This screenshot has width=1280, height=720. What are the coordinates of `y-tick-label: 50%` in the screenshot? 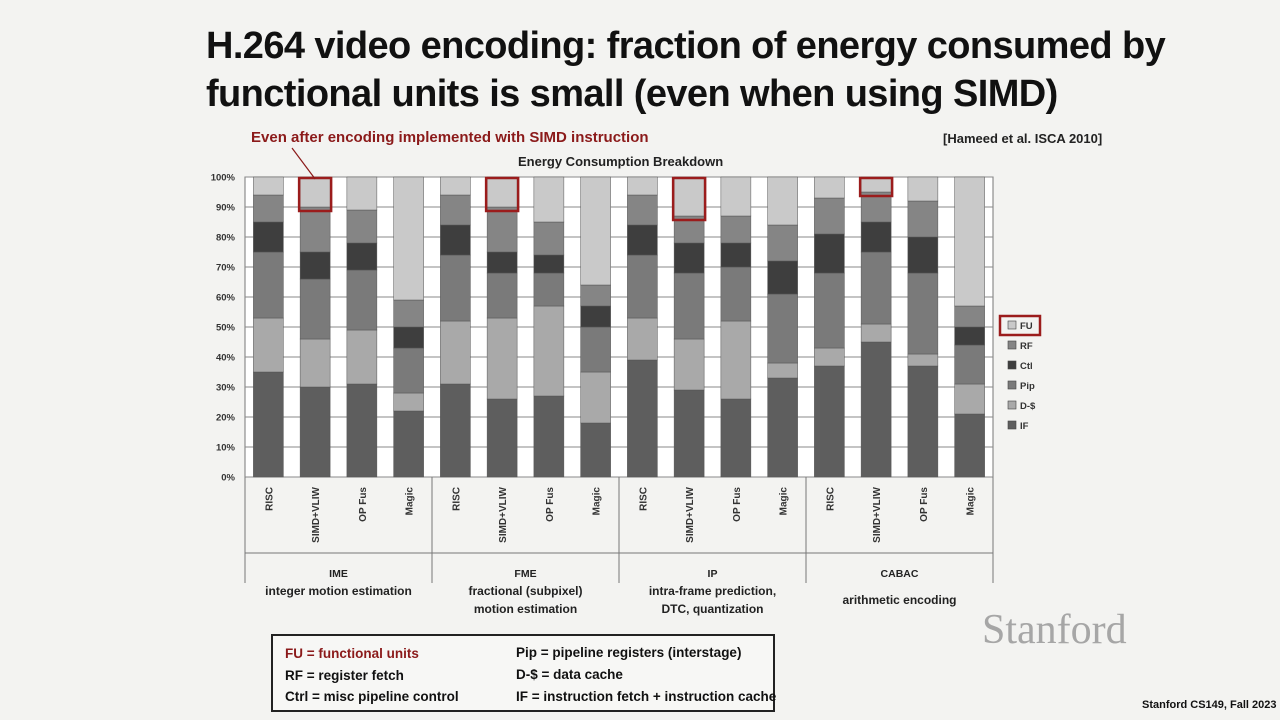 It's located at (226, 328).